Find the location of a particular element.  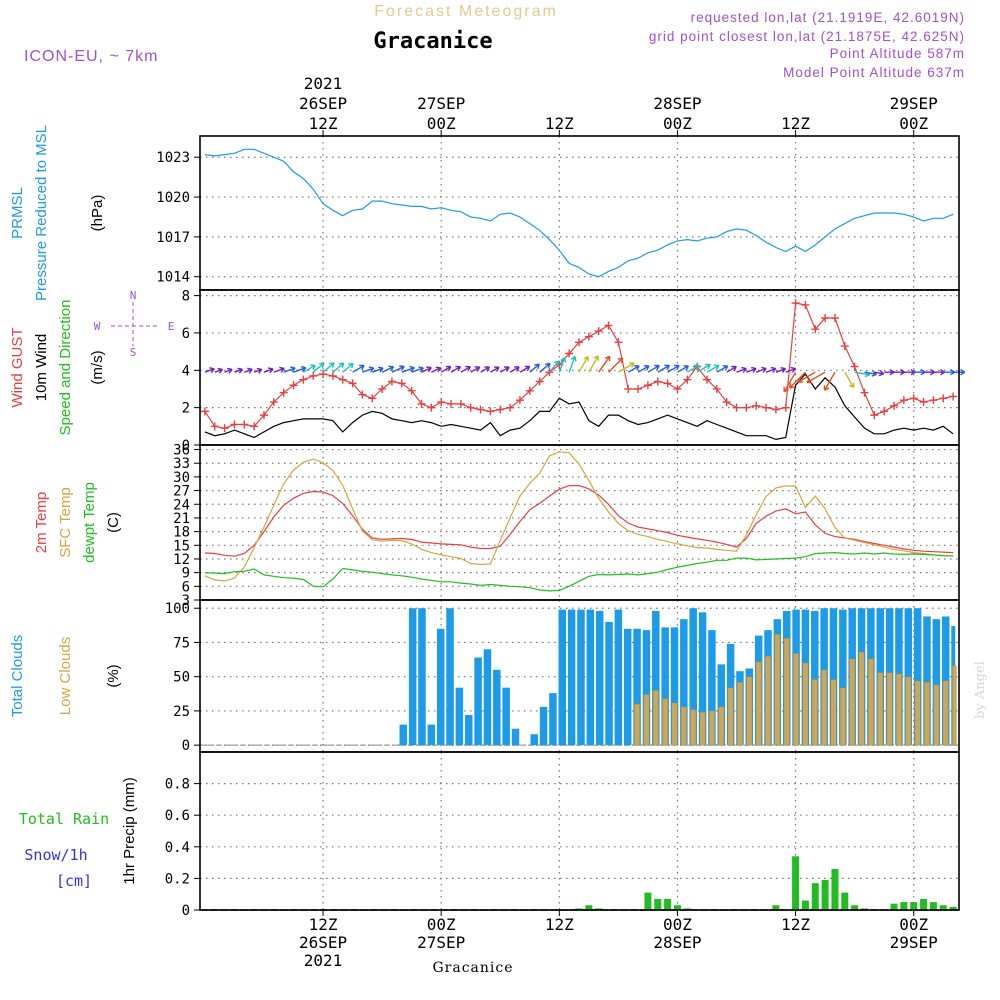

y-tick-label: 3 is located at coordinates (186, 601).